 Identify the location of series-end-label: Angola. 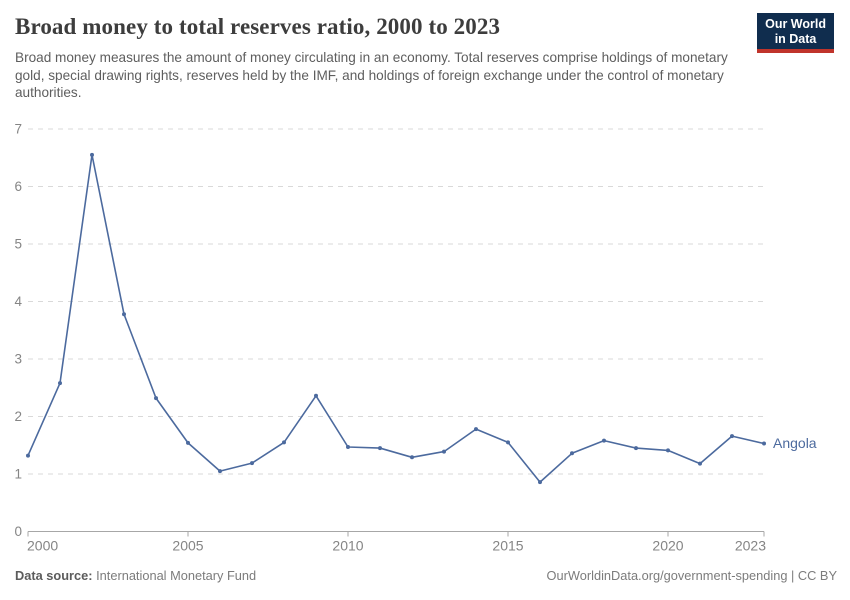
(795, 443).